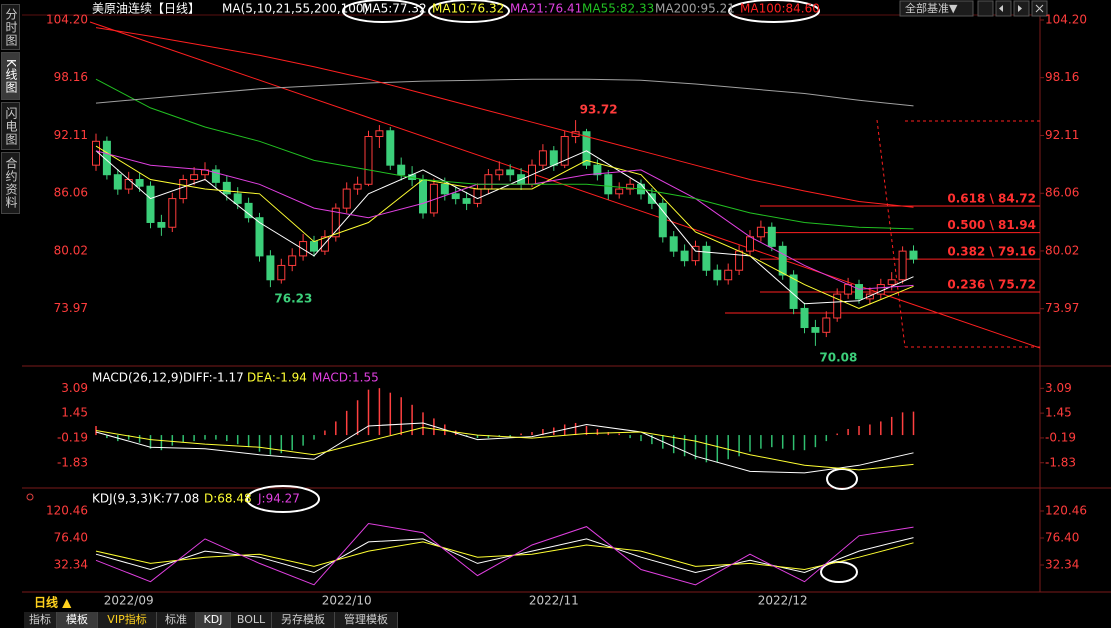 The height and width of the screenshot is (628, 1111). What do you see at coordinates (394, 9) in the screenshot?
I see `legend-entry: MA5:77.32` at bounding box center [394, 9].